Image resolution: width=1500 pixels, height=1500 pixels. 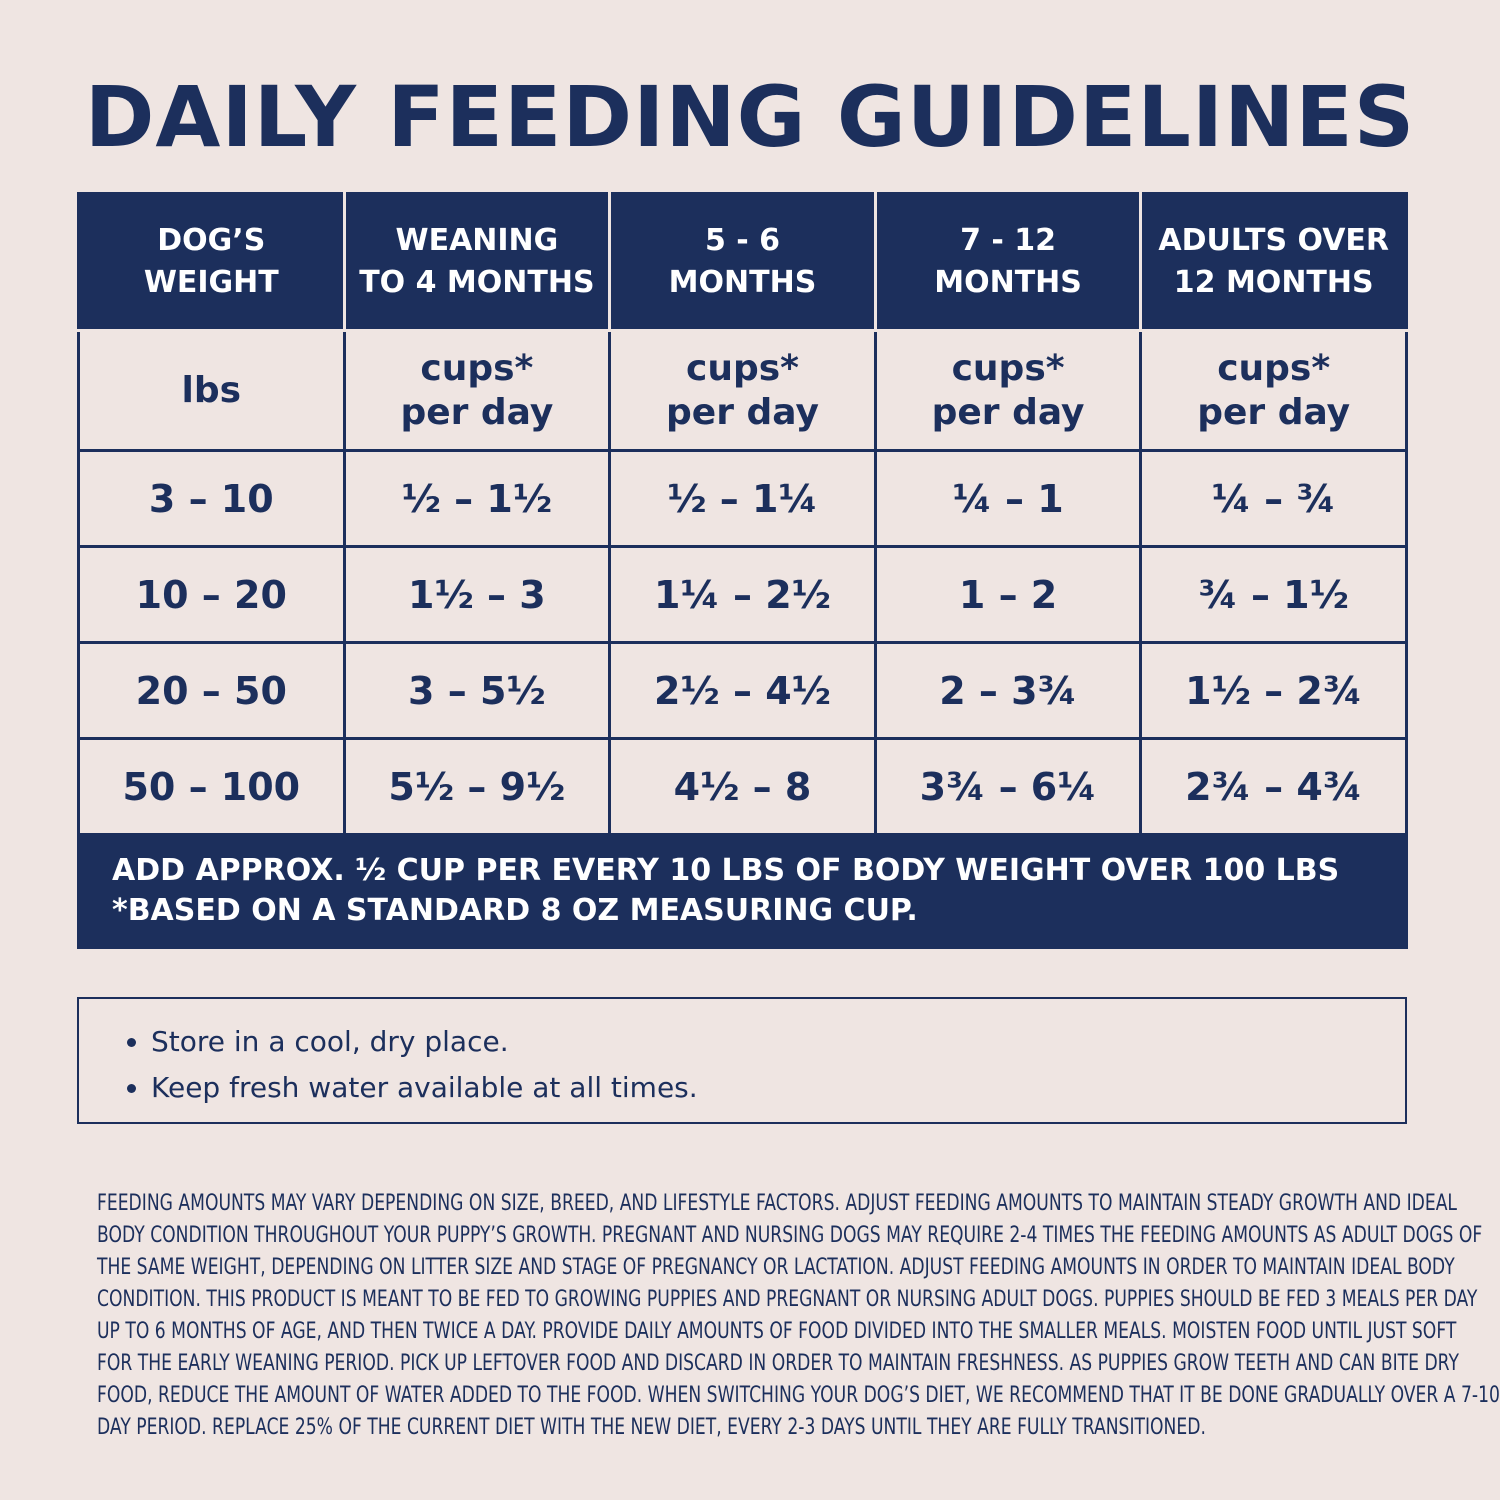 I want to click on note: Keep fresh water available at all times., so click(x=778, y=1088).